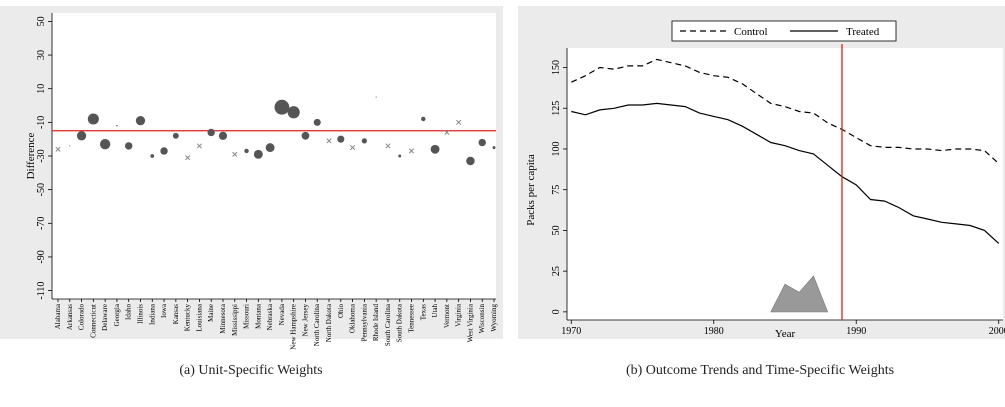  Describe the element at coordinates (435, 311) in the screenshot. I see `x-tick-label: Utah` at that location.